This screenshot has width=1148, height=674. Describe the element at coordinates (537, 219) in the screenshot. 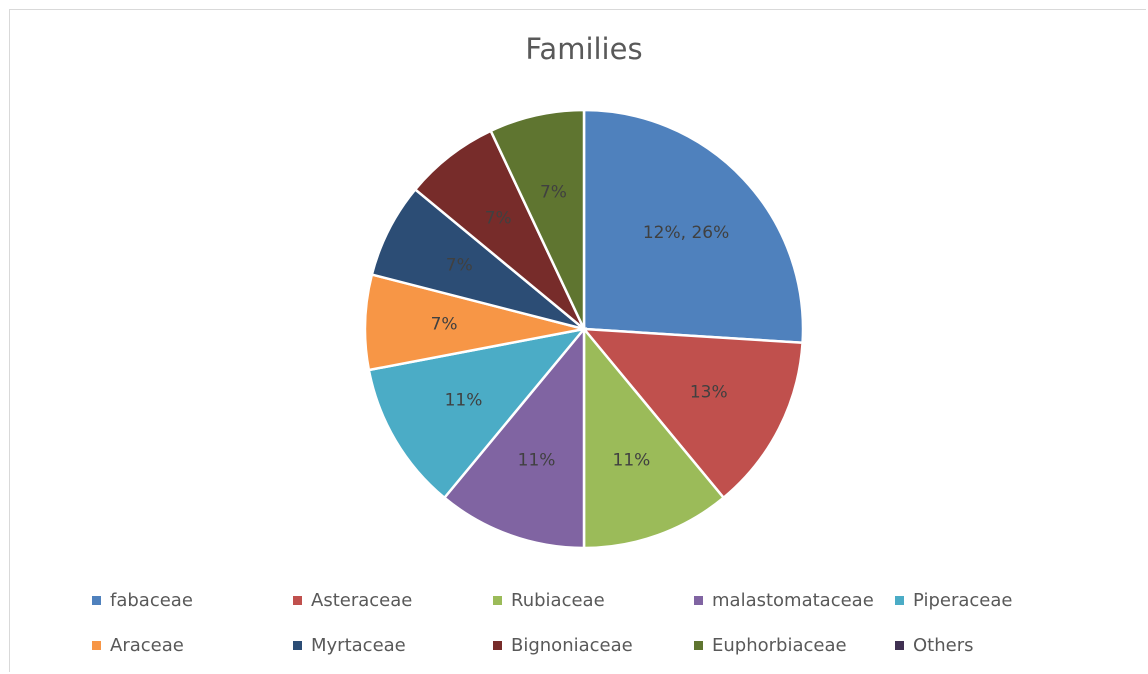

I see `pie-slice-euphorbiaceae` at that location.